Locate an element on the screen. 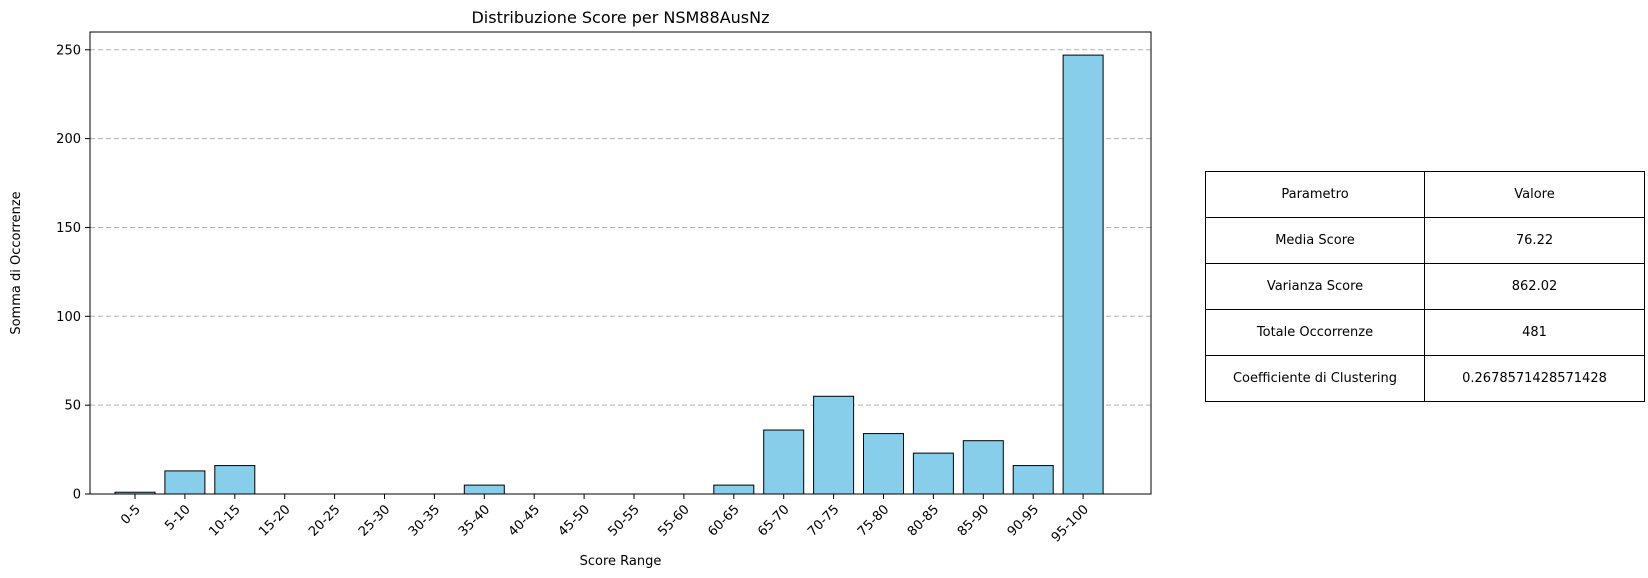 Image resolution: width=1648 pixels, height=578 pixels. x-tick-label: 15-20 is located at coordinates (274, 520).